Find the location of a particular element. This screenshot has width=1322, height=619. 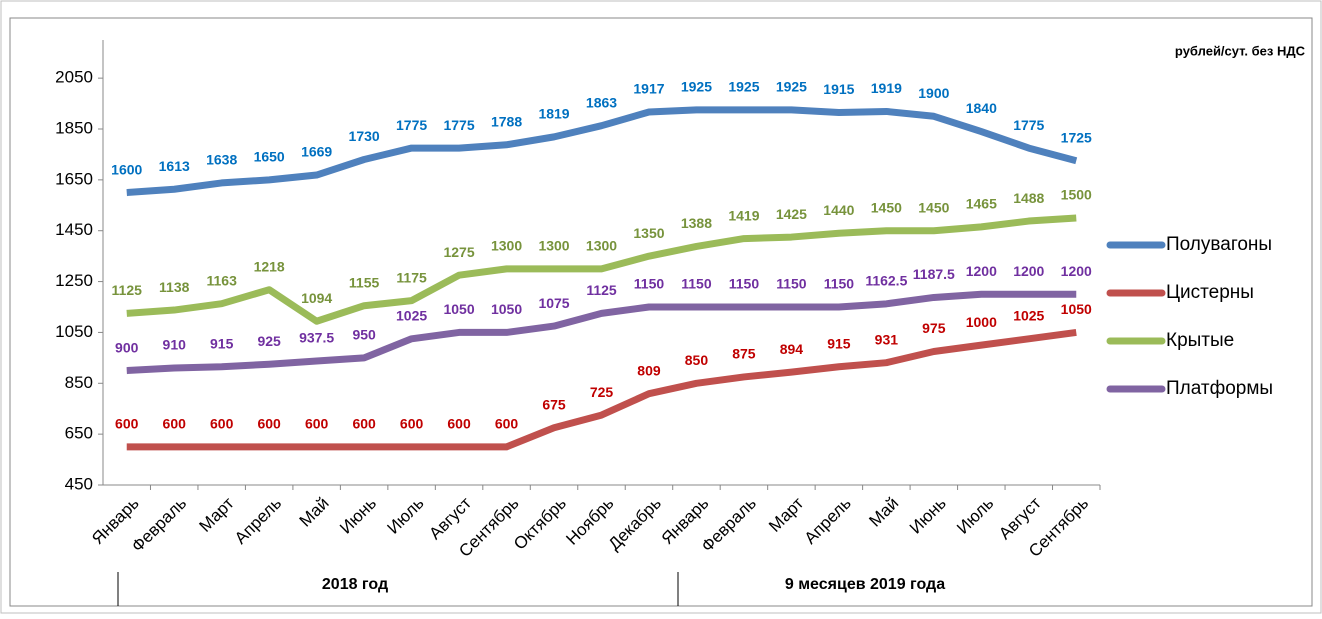

data-label: 1669 is located at coordinates (316, 152).